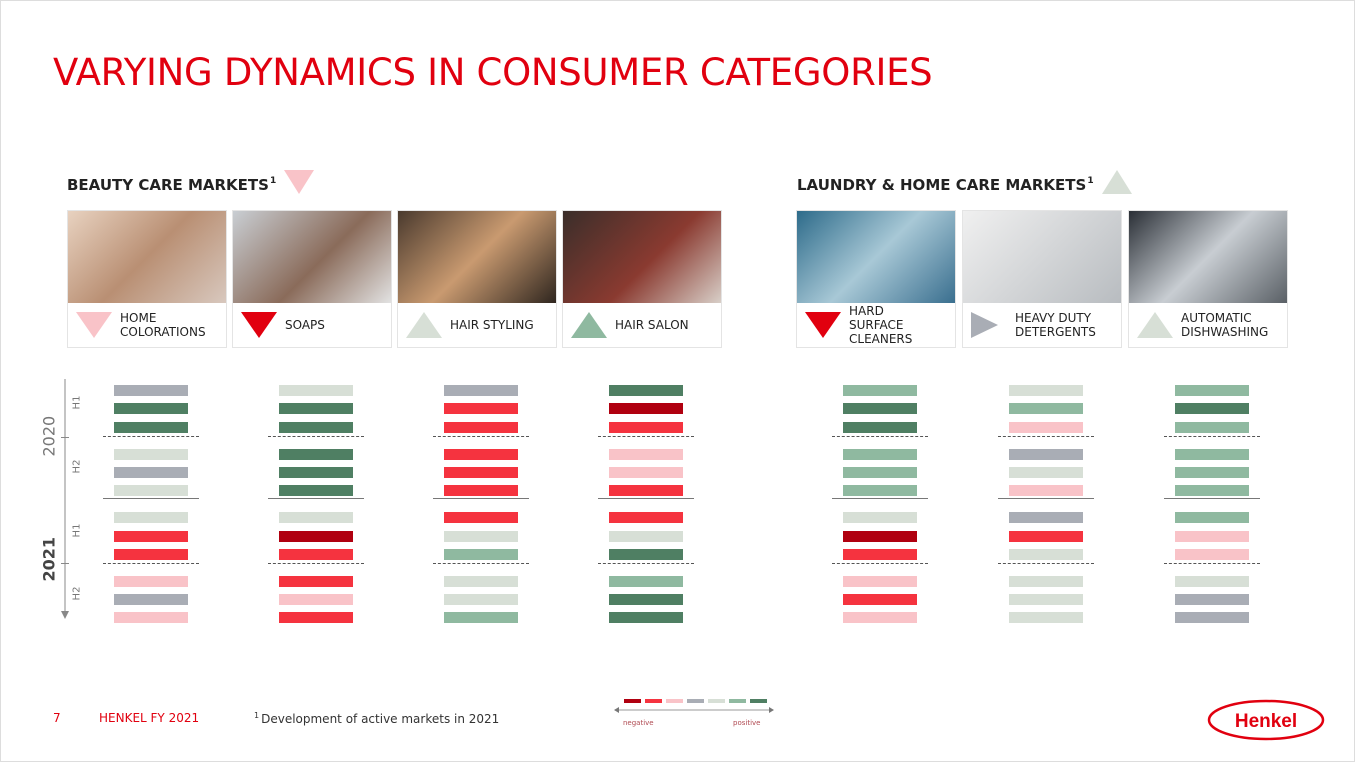 This screenshot has height=762, width=1355. What do you see at coordinates (305, 325) in the screenshot?
I see `category-label: SOAPS` at bounding box center [305, 325].